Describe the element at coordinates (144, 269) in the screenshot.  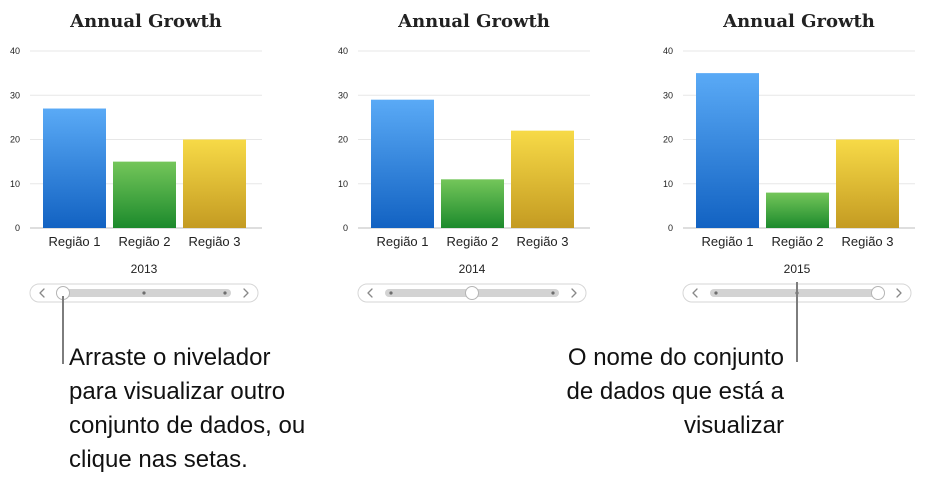
I see `dataset-name-label: 2013` at that location.